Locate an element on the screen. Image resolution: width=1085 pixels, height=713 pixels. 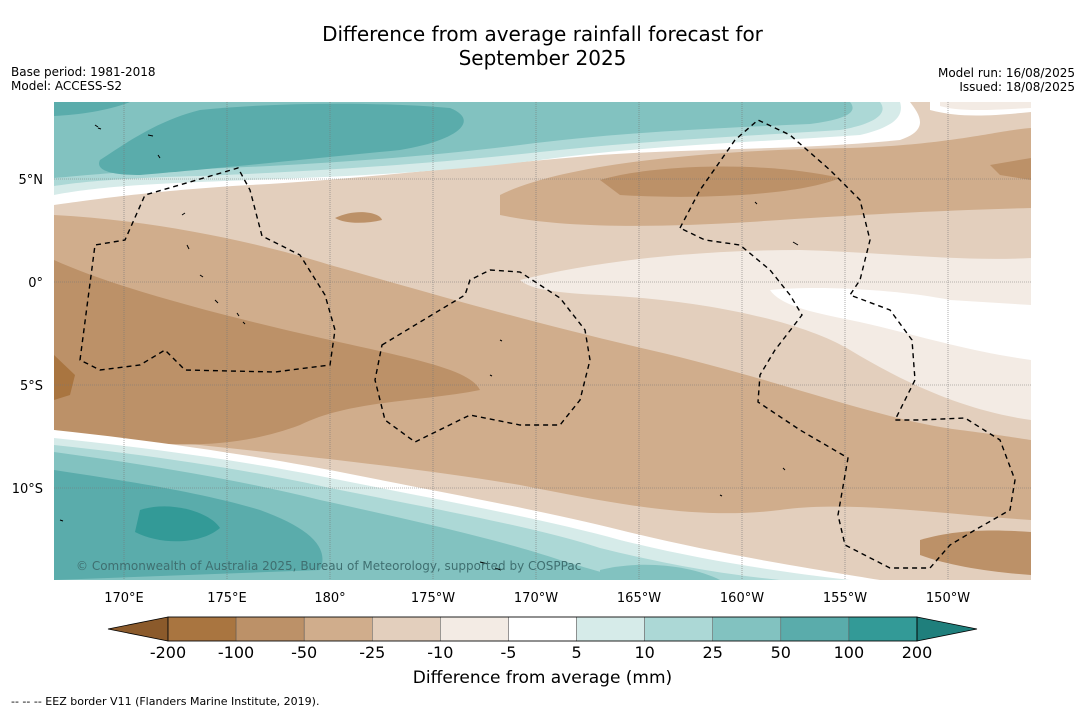
issued-date: Issued: 18/08/2025 is located at coordinates (1017, 87).